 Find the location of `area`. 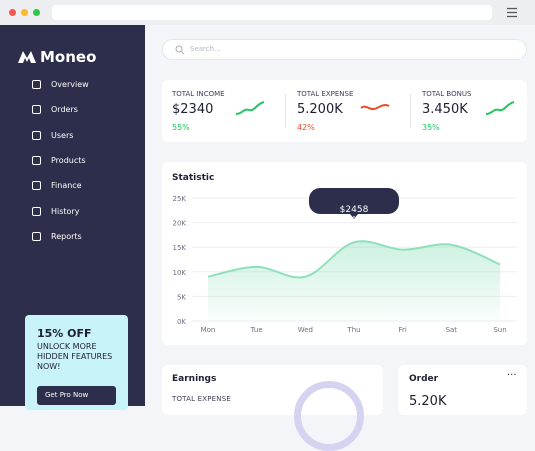

area is located at coordinates (354, 281).